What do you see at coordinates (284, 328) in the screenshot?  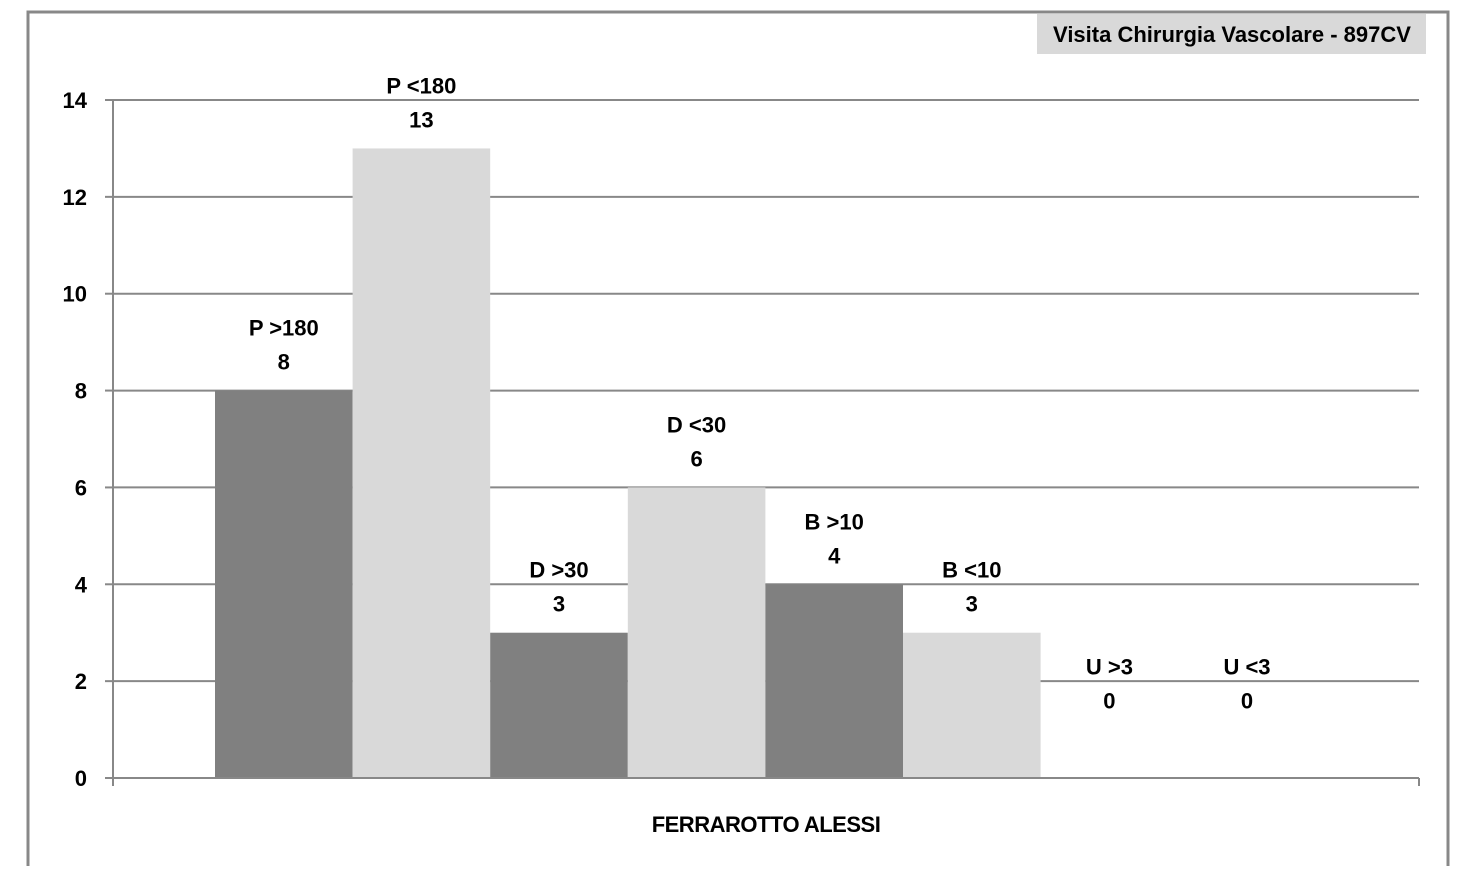 I see `data-label-category: P >180` at bounding box center [284, 328].